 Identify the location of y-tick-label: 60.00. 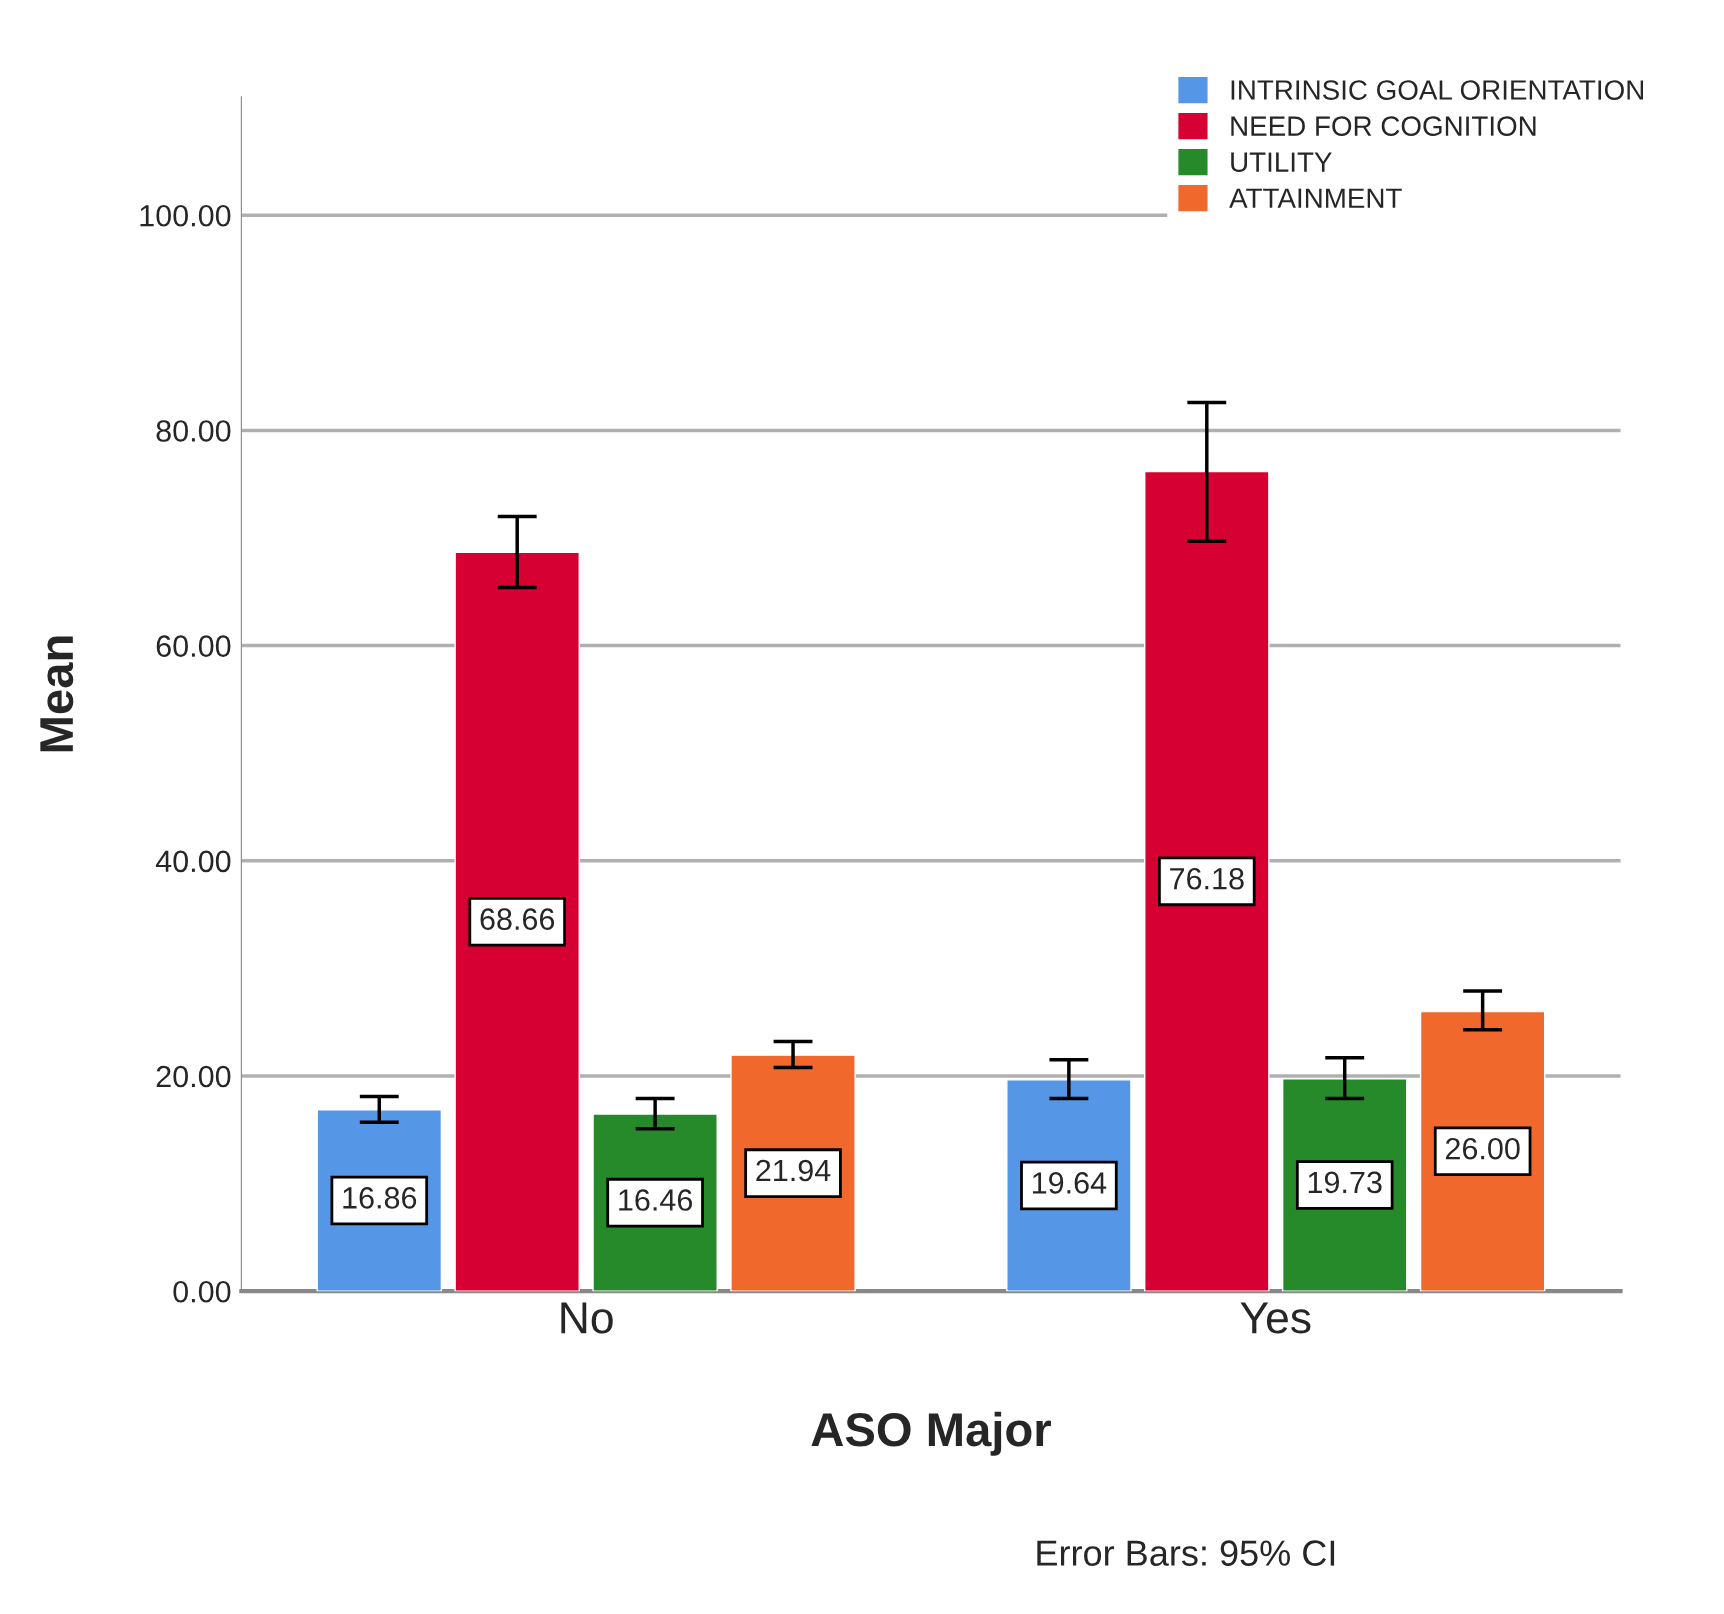
(193, 646).